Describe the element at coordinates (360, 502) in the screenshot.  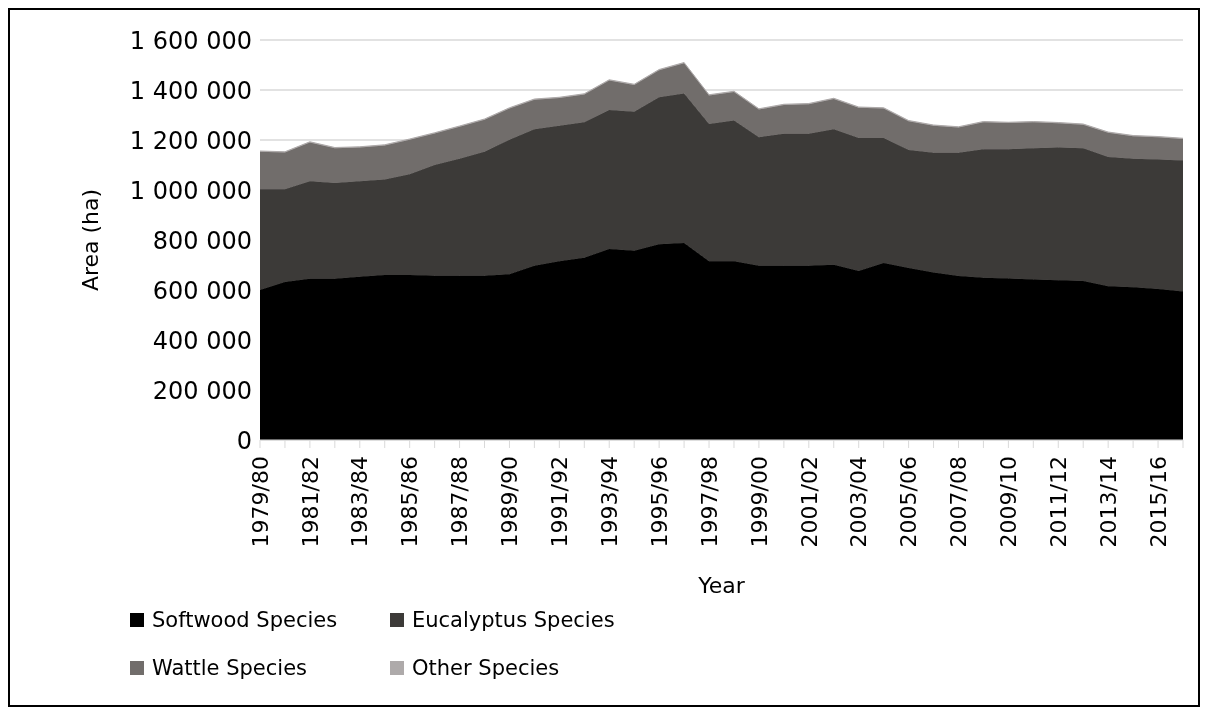
I see `x-tick-label: 1983/84` at that location.